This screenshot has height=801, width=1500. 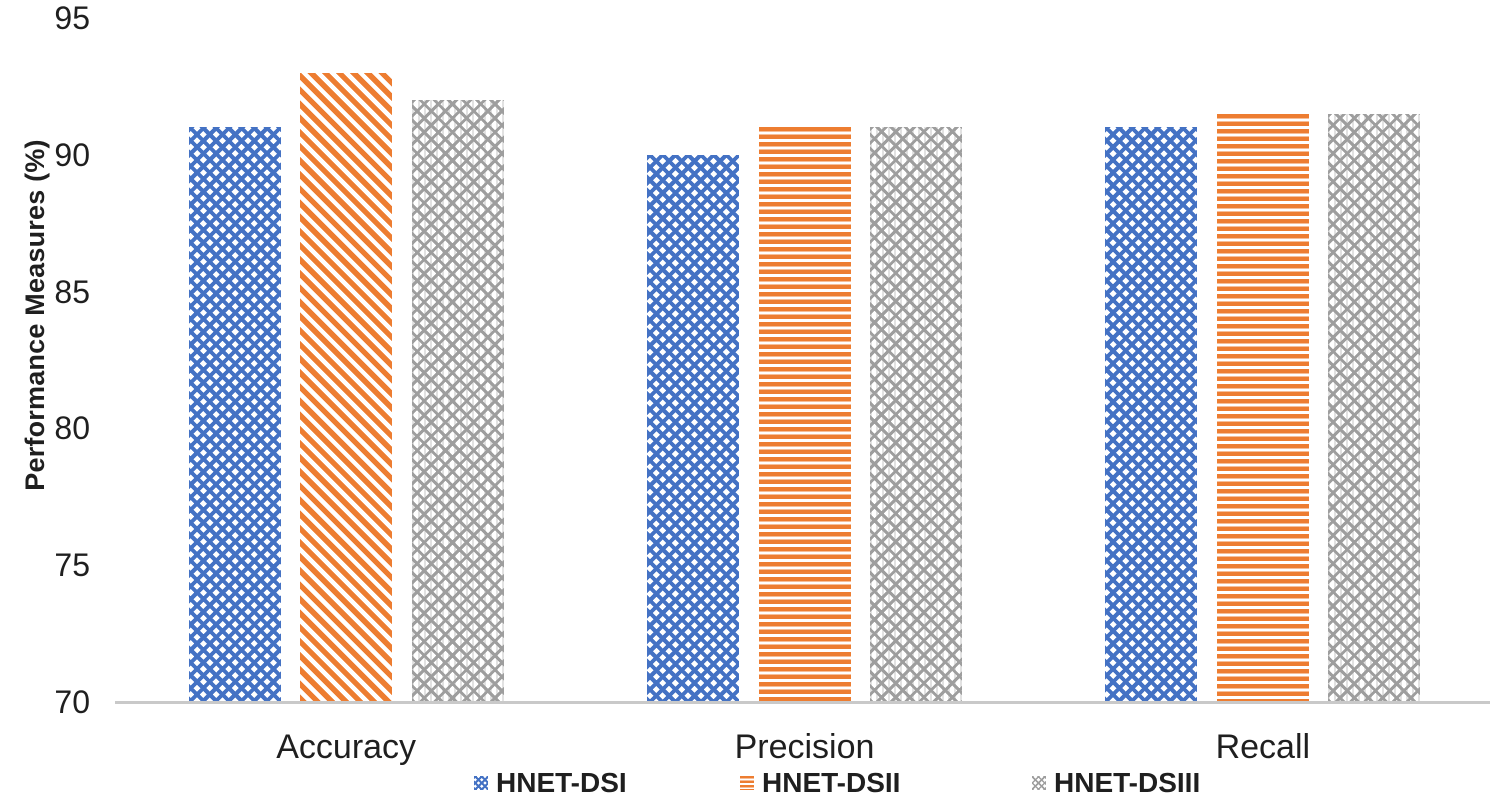 What do you see at coordinates (1151, 414) in the screenshot?
I see `bar-hnet-dsi-recall` at bounding box center [1151, 414].